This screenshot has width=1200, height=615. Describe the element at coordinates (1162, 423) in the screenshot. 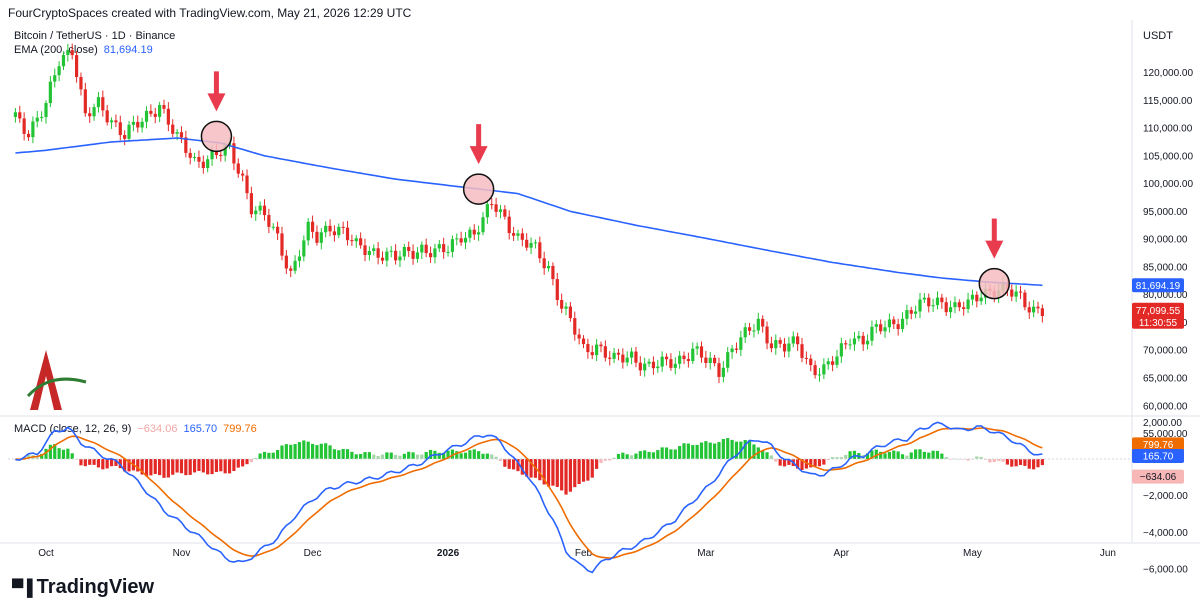

I see `macd-tick-label: 2,000.00` at that location.